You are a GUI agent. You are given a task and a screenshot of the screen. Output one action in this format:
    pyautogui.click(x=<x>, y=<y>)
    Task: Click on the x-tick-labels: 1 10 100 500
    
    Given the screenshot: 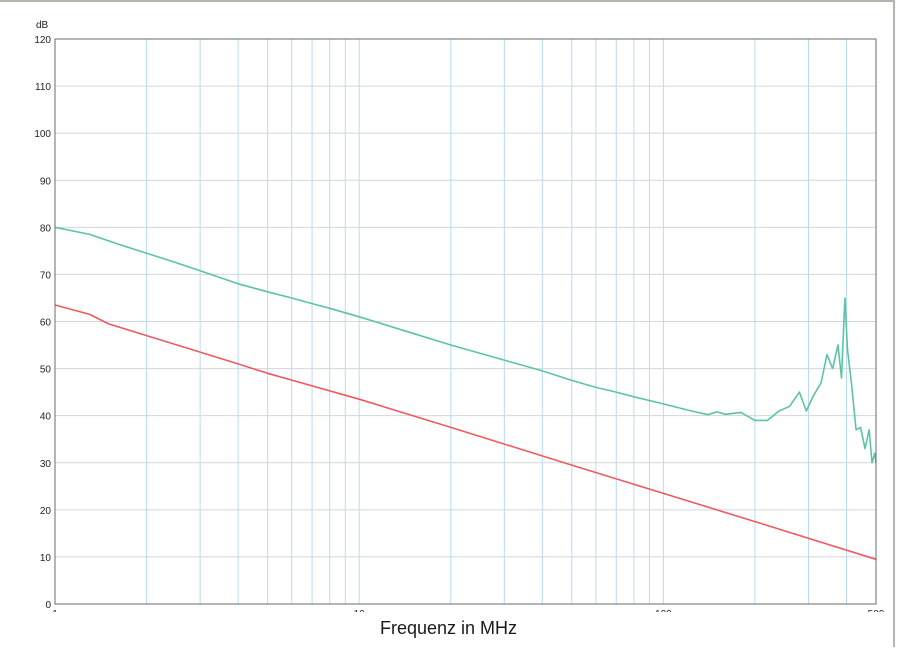 What is the action you would take?
    pyautogui.click(x=468, y=610)
    